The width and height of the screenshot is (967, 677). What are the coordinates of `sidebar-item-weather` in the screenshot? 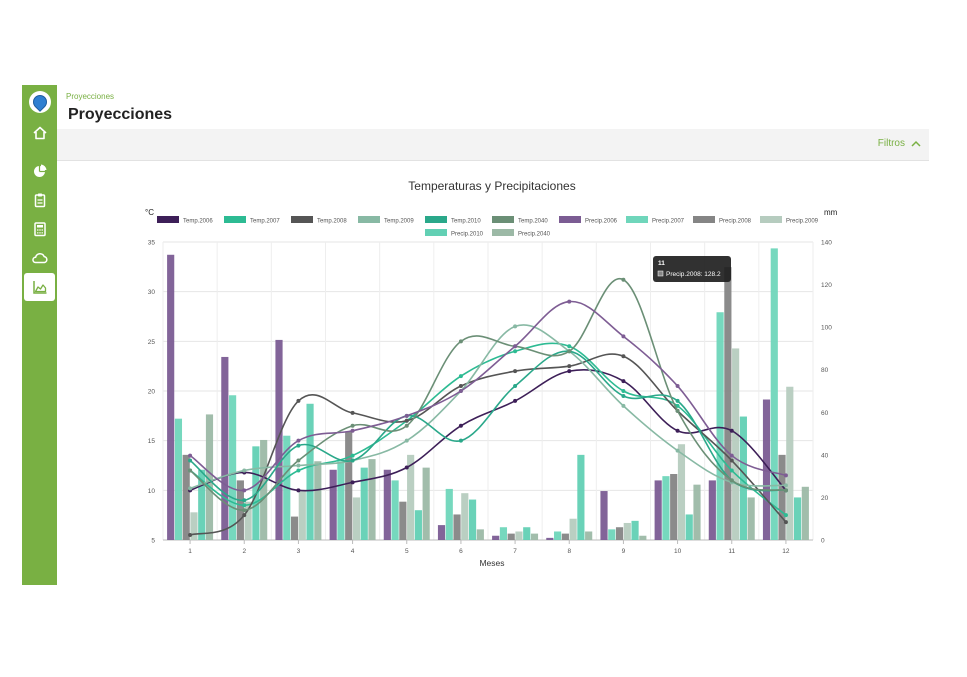 It's located at (39, 258).